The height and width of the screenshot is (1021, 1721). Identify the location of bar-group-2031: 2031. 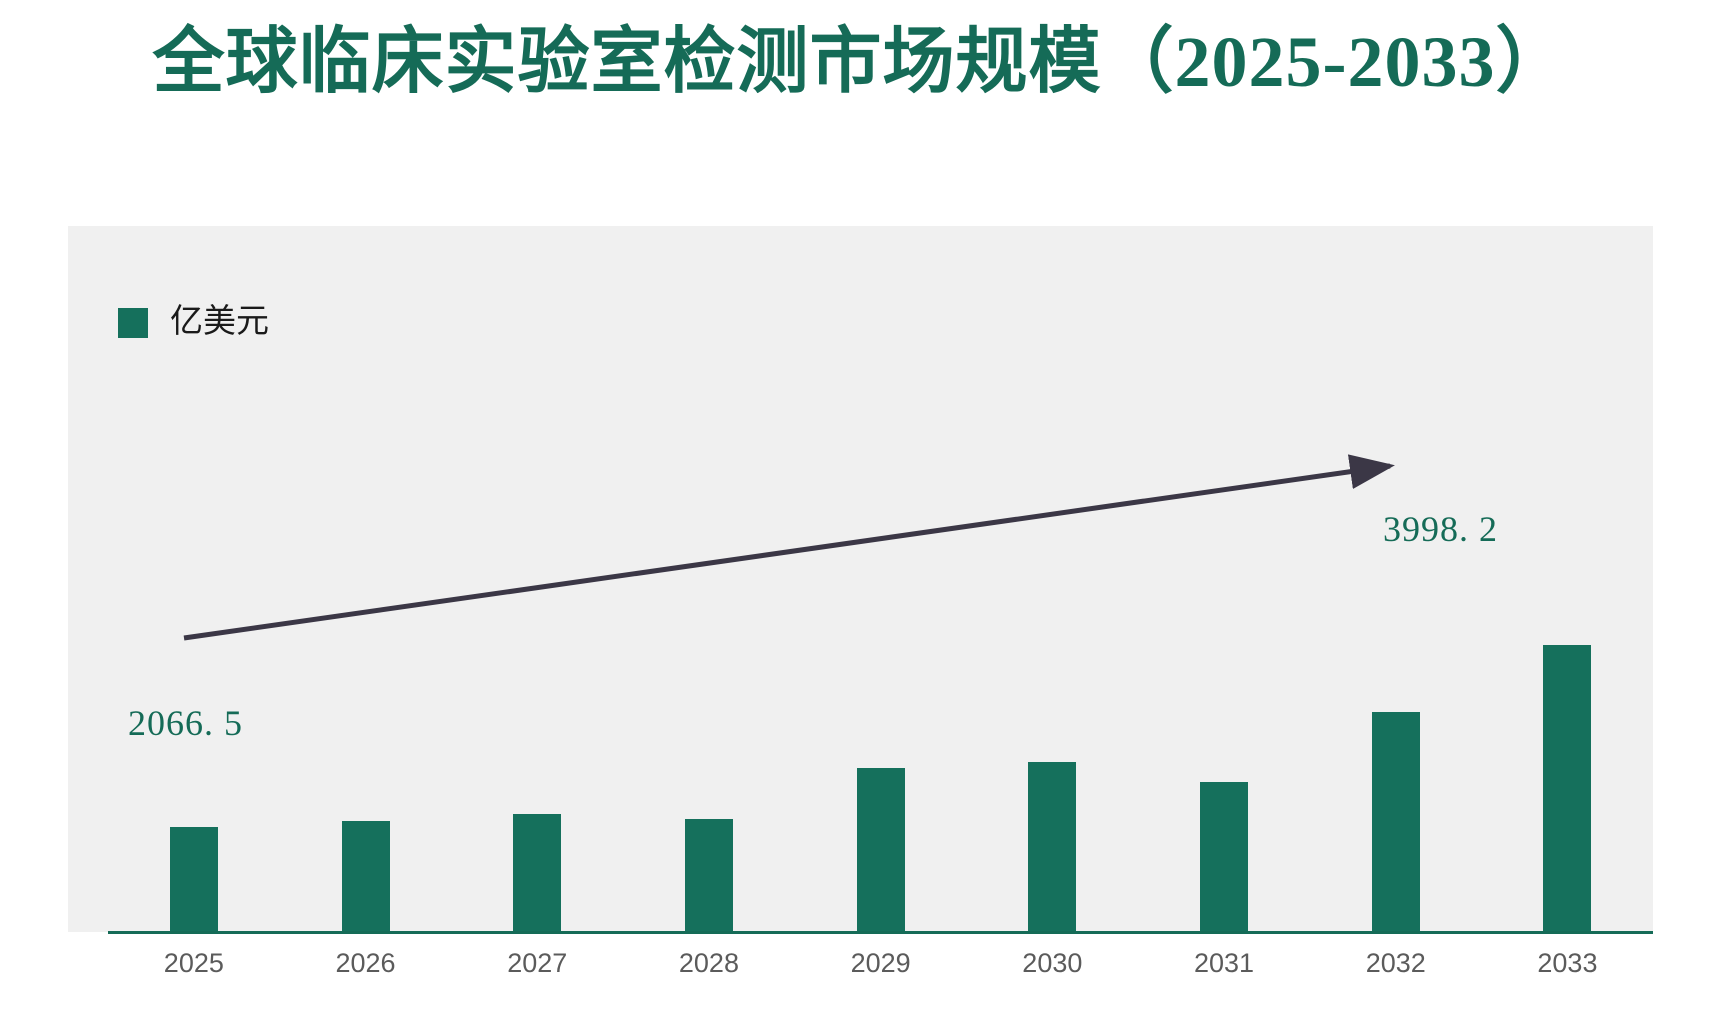
(1224, 602).